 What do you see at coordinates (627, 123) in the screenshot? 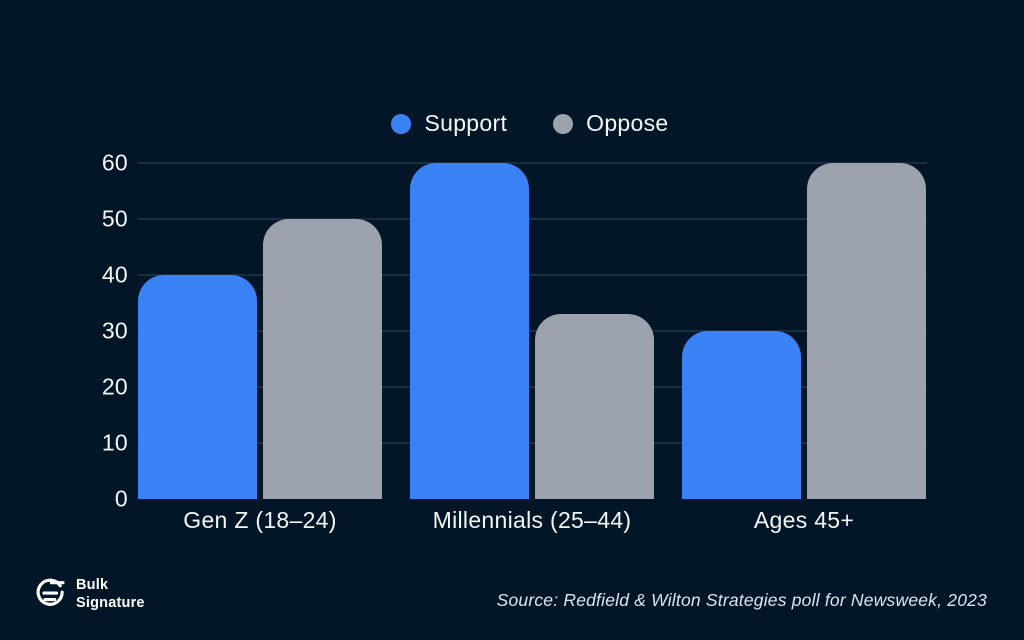
I see `legend-label-oppose: Oppose` at bounding box center [627, 123].